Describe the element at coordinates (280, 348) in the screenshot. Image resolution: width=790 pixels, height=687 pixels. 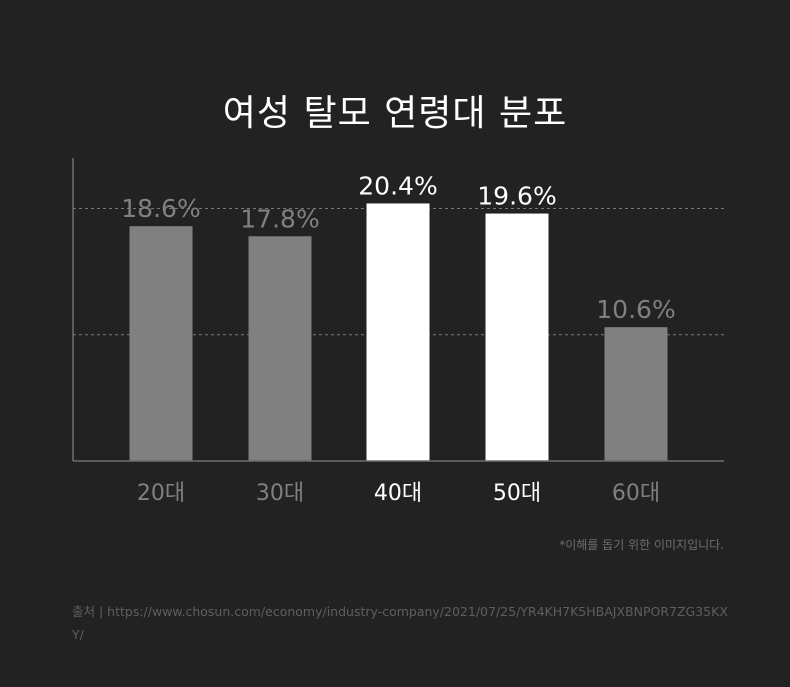
I see `bar-30대` at that location.